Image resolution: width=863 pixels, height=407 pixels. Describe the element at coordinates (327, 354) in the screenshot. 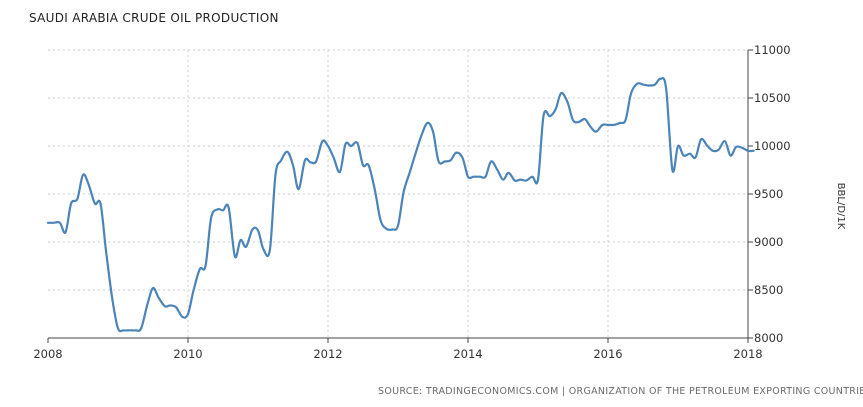

I see `x-tick-label: 2012` at that location.